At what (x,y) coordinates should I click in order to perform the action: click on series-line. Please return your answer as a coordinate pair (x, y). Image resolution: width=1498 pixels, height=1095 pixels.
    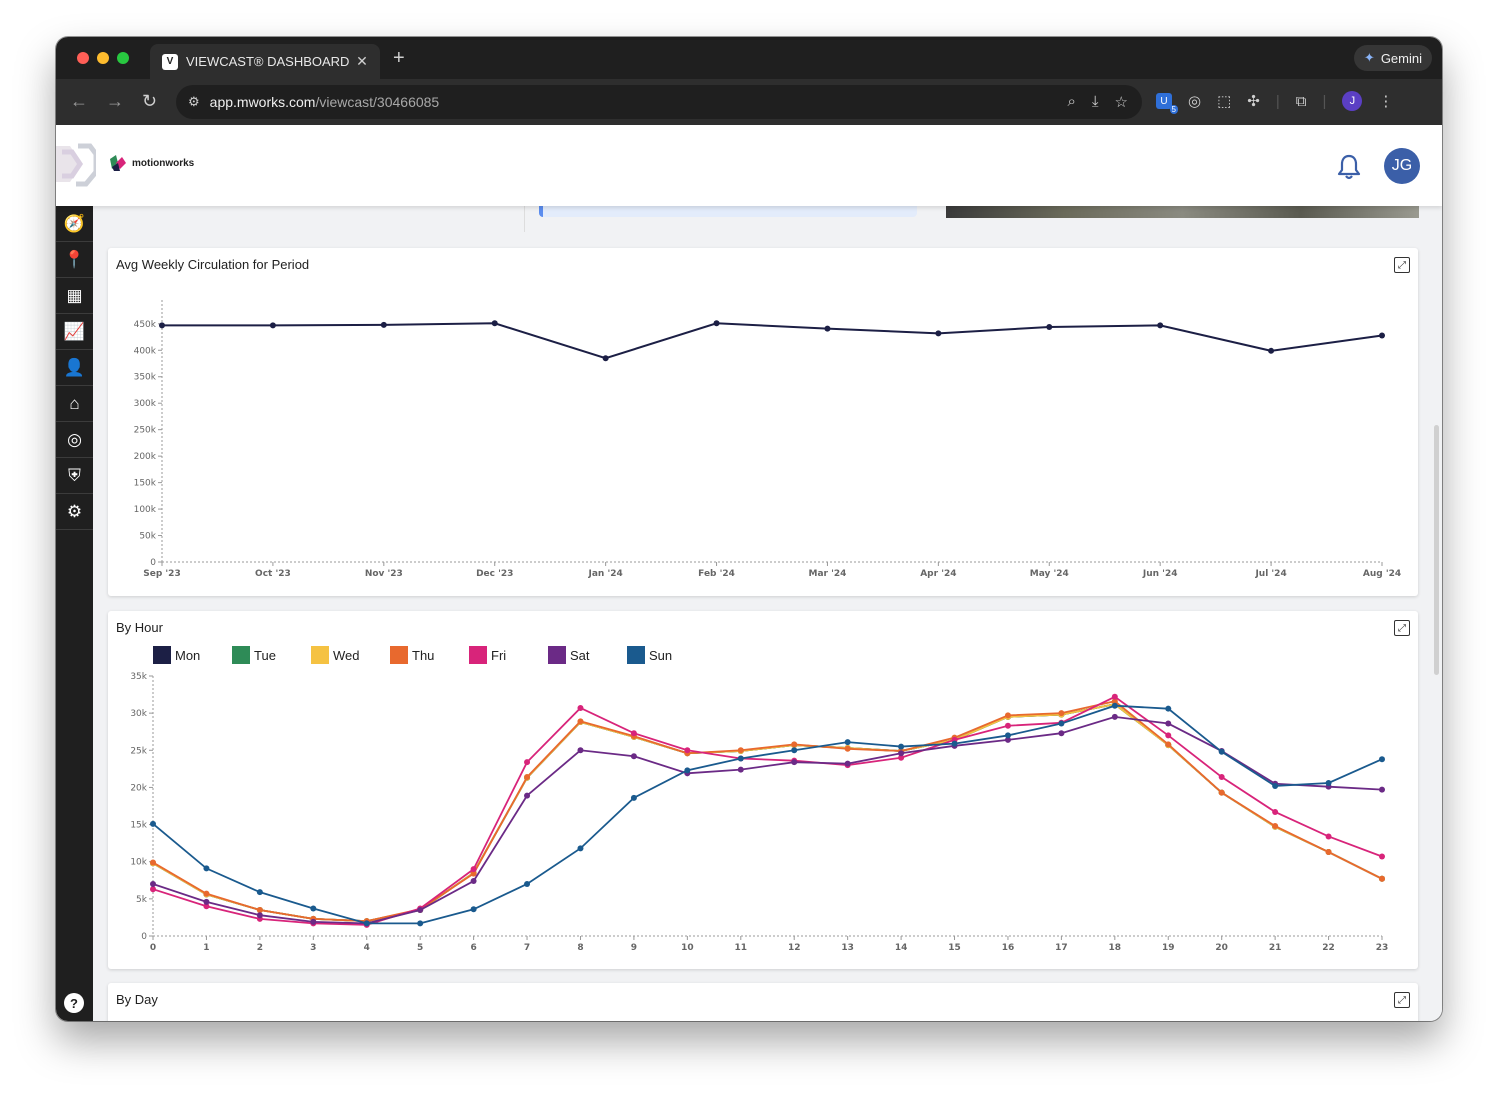
    Looking at the image, I should click on (772, 341).